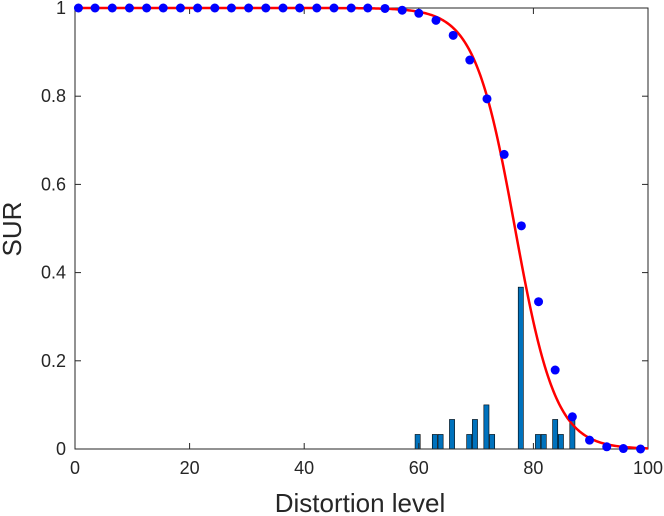 The width and height of the screenshot is (664, 516). What do you see at coordinates (190, 468) in the screenshot?
I see `x-tick-label: 20` at bounding box center [190, 468].